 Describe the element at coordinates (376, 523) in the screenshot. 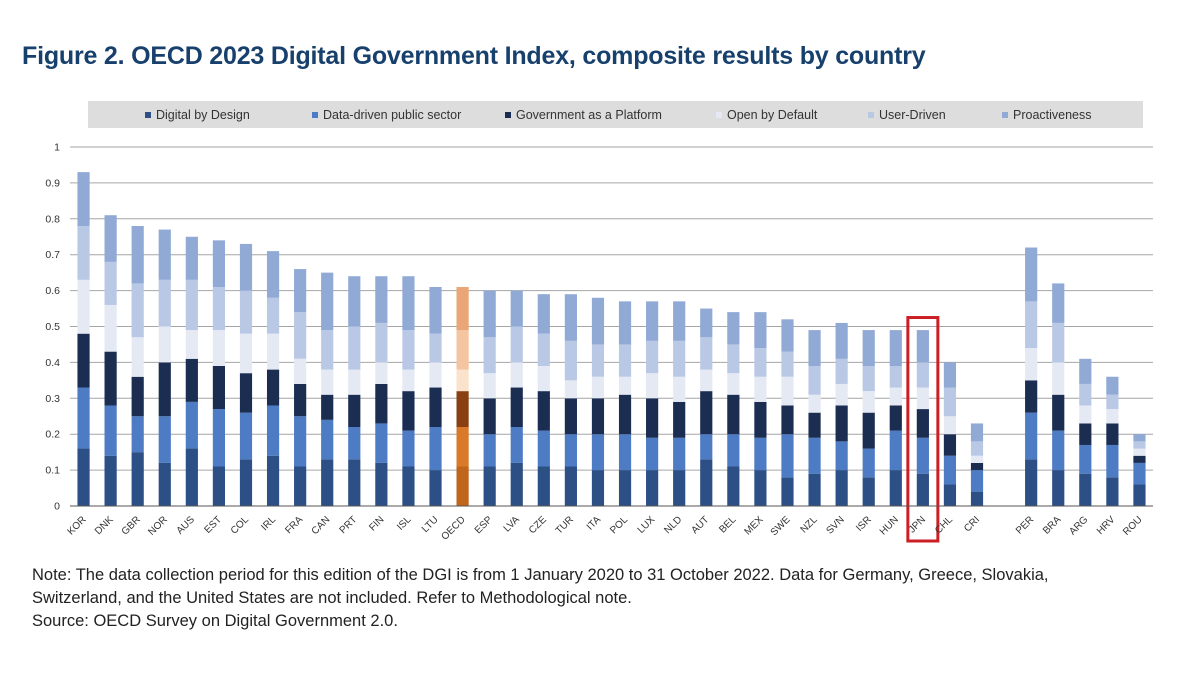

I see `x-tick-label: FIN` at that location.